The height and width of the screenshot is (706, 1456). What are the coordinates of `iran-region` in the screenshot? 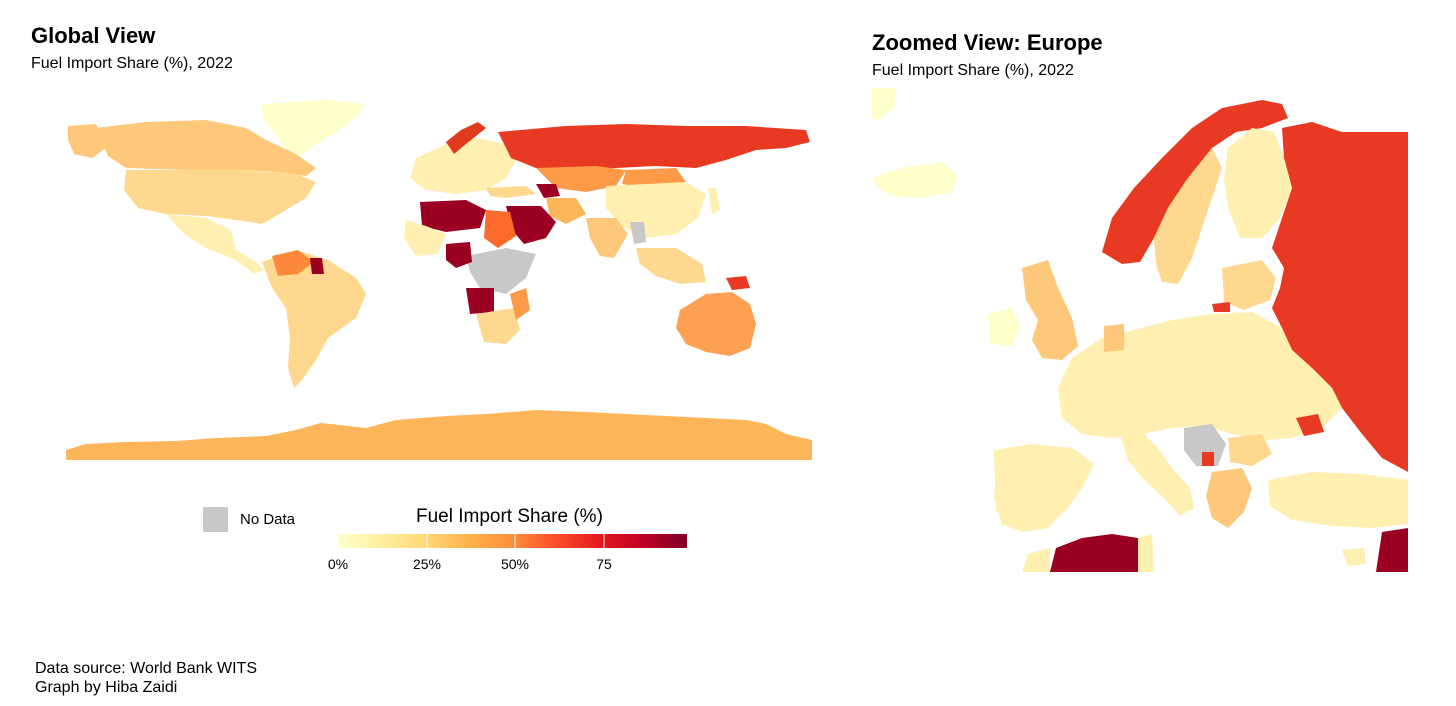 It's located at (566, 211).